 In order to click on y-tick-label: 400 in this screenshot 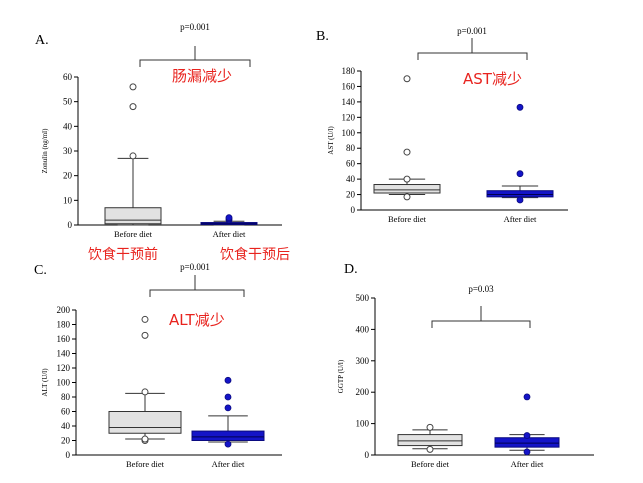, I will do `click(363, 329)`.